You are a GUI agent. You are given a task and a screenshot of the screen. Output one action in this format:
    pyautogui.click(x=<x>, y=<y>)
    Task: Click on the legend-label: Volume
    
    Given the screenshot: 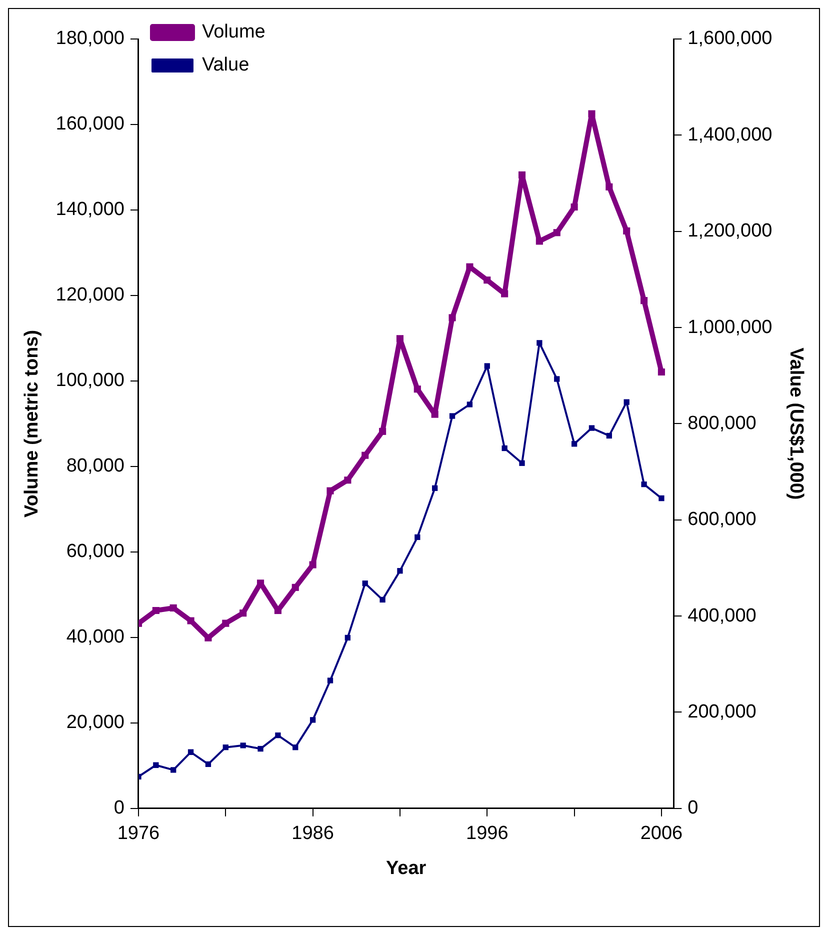 What is the action you would take?
    pyautogui.click(x=234, y=32)
    